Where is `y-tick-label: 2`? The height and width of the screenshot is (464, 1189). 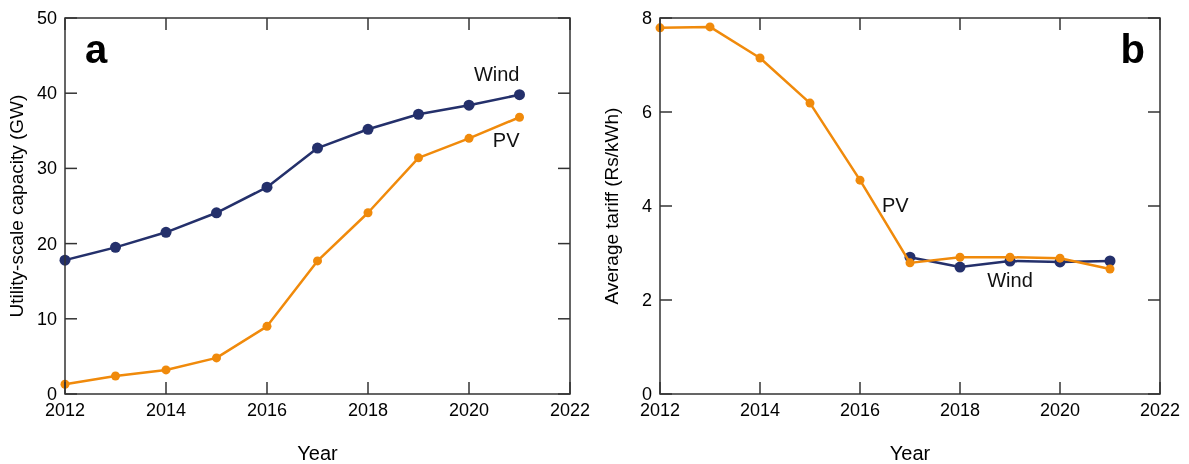
y-tick-label: 2 is located at coordinates (646, 300).